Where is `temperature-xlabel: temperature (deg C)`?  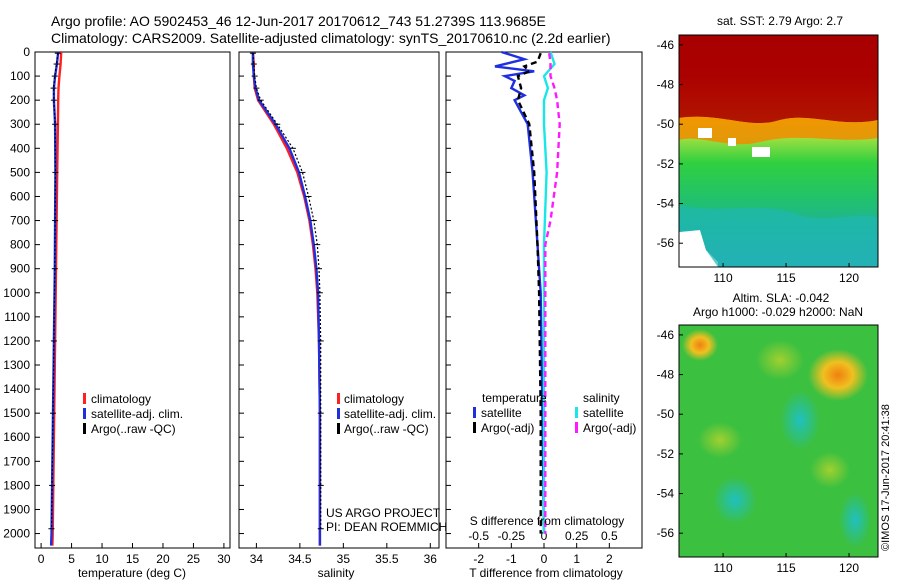
temperature-xlabel: temperature (deg C) is located at coordinates (132, 573).